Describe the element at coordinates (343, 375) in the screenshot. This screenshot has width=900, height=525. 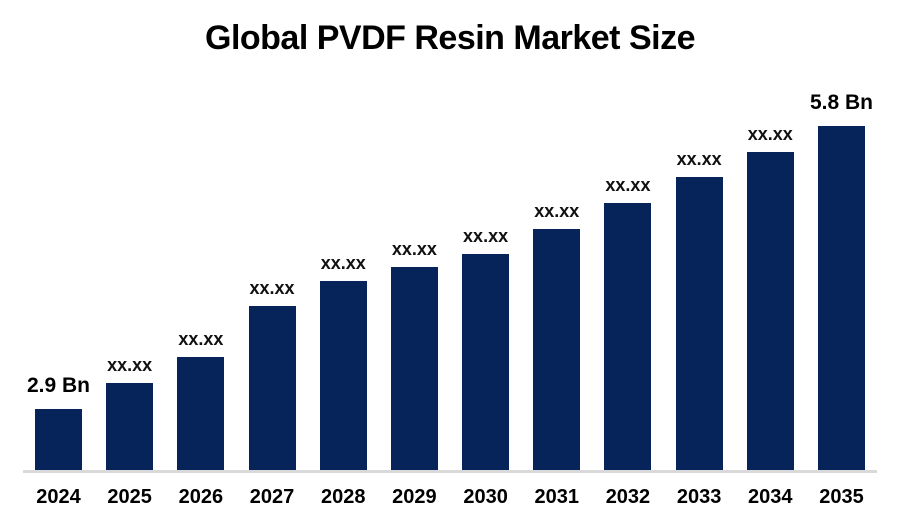
I see `bar-2028` at that location.